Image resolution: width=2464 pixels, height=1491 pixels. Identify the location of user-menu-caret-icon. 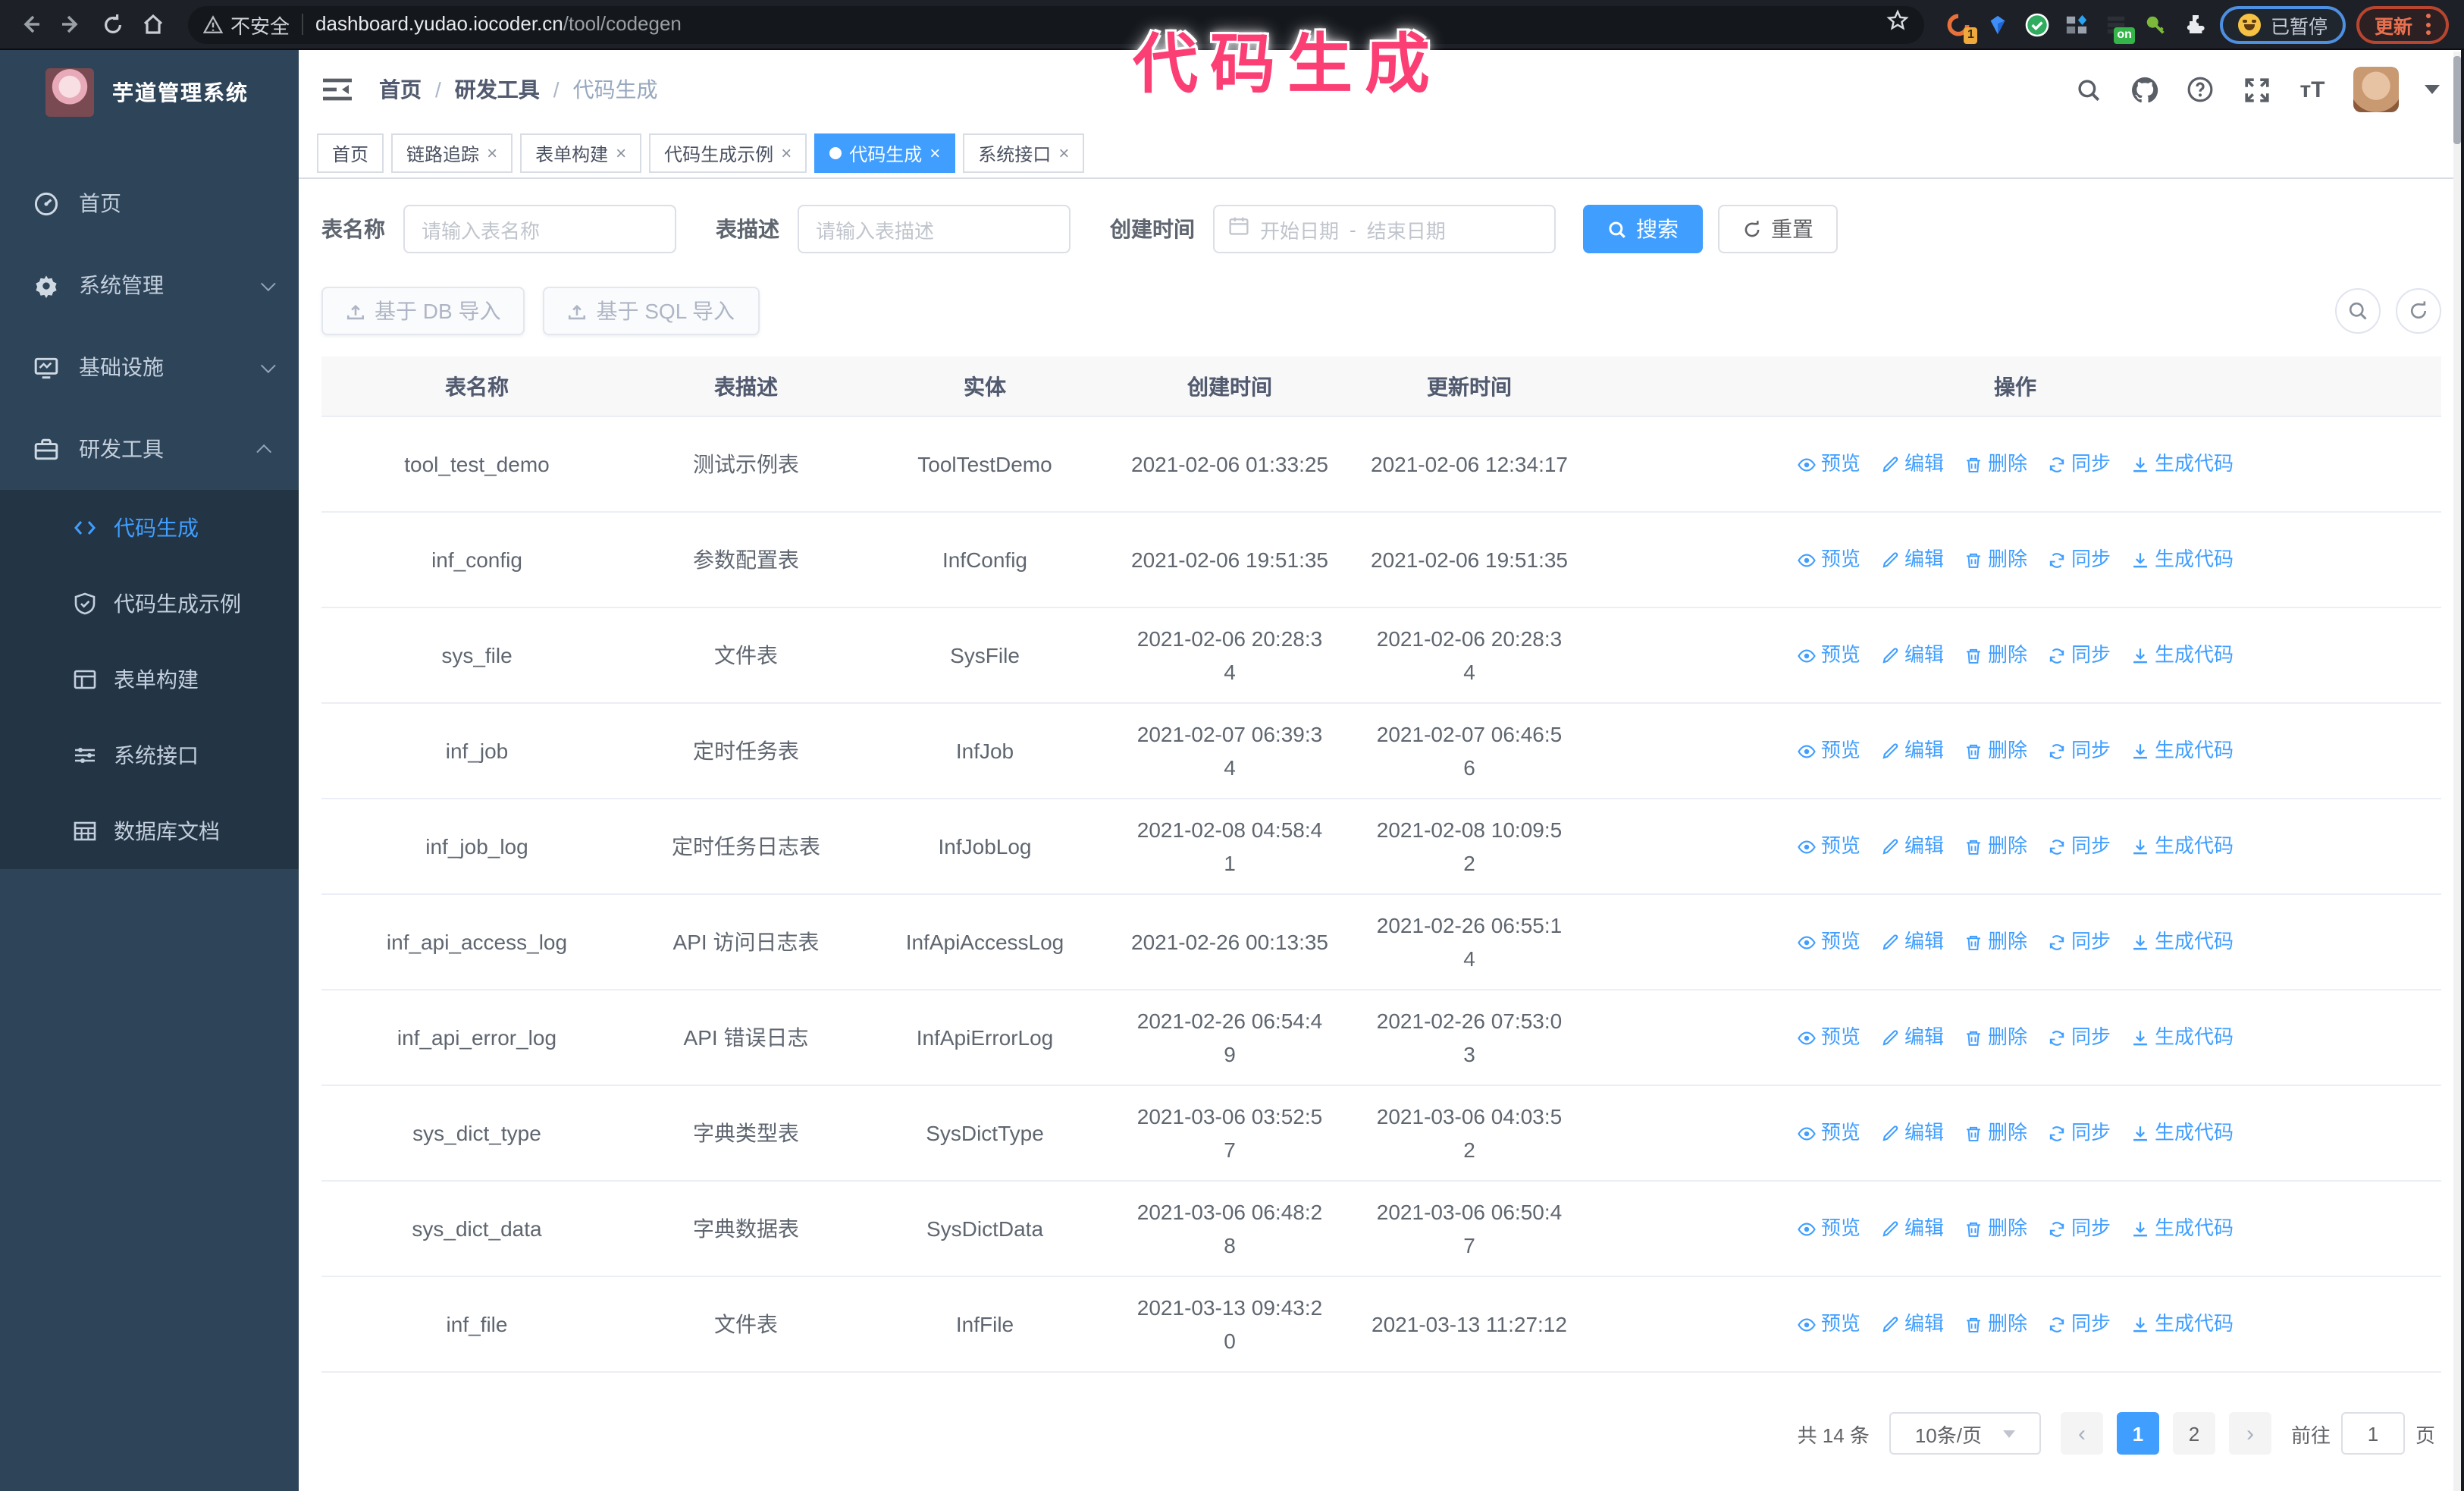
(2432, 89).